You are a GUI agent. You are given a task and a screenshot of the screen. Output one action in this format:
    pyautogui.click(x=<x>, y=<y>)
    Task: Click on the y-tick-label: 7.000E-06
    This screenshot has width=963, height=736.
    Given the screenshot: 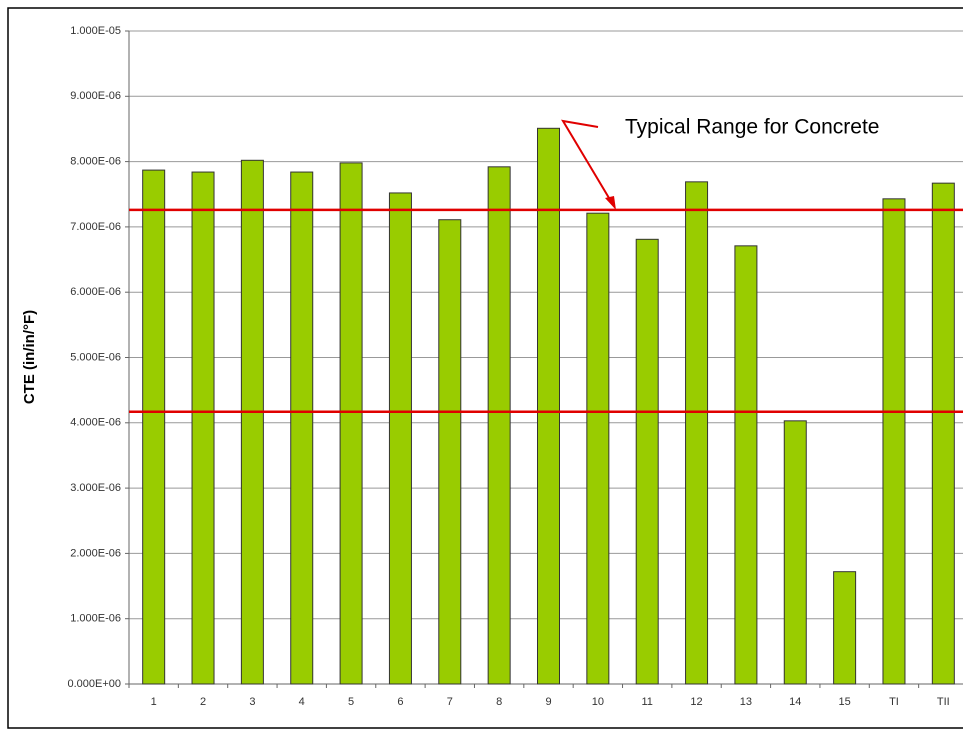 What is the action you would take?
    pyautogui.click(x=95, y=227)
    